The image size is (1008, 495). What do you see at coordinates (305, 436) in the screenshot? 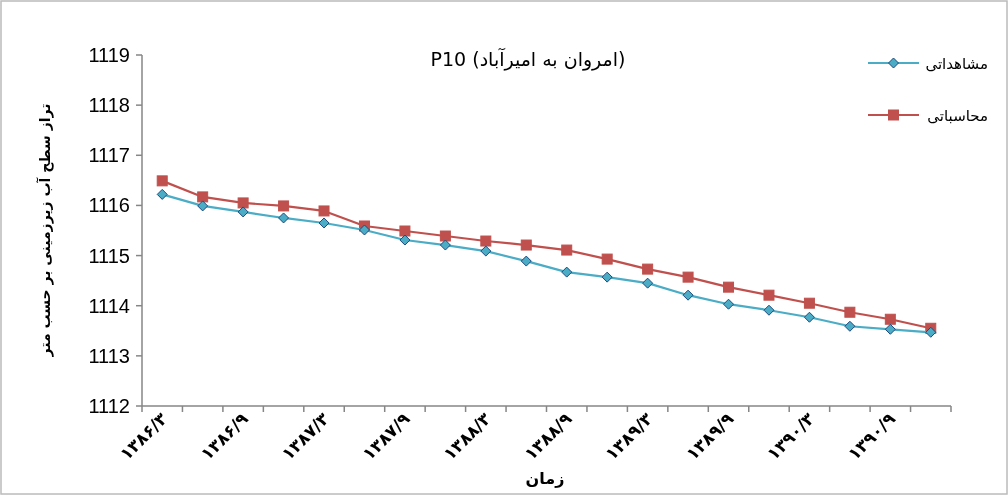
I see `x-tick-label: ۱۳۸۷/۳` at bounding box center [305, 436].